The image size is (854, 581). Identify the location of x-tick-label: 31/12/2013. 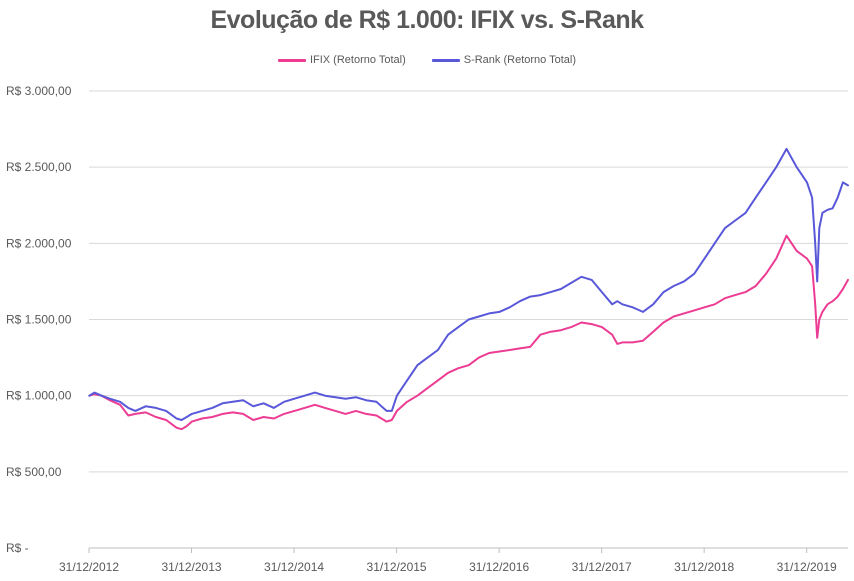
(191, 567).